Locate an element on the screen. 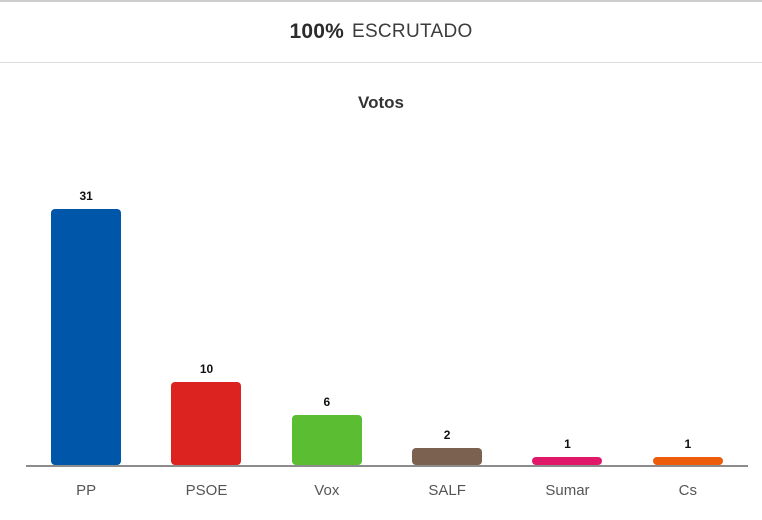 This screenshot has height=520, width=762. scrutiny-label: ESCRUTADO is located at coordinates (412, 31).